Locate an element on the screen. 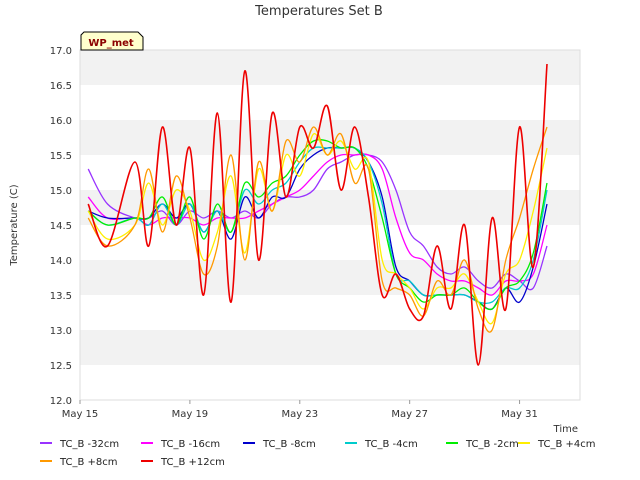 This screenshot has width=640, height=480. y-tick-label: 13.0 is located at coordinates (61, 331).